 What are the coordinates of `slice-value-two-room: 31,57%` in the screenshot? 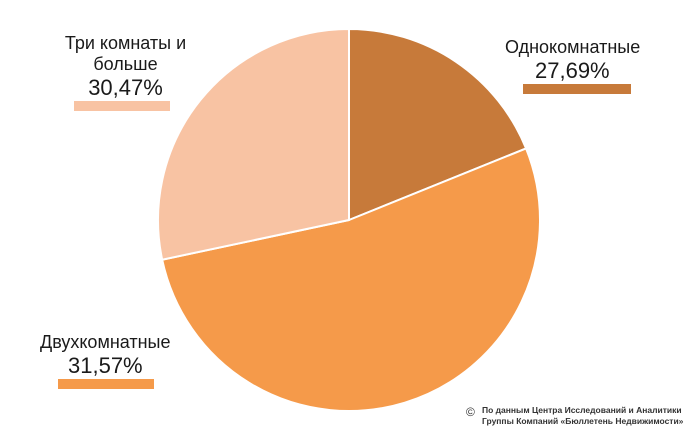 It's located at (105, 365).